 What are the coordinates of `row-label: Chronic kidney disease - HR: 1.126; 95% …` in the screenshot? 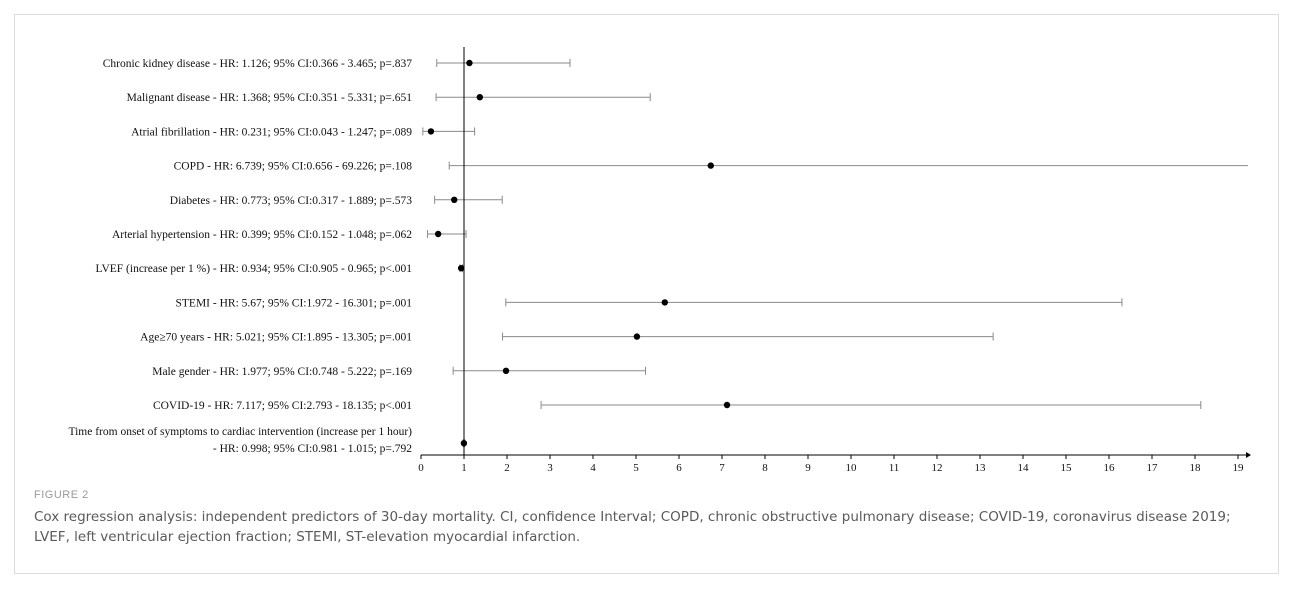 It's located at (258, 64).